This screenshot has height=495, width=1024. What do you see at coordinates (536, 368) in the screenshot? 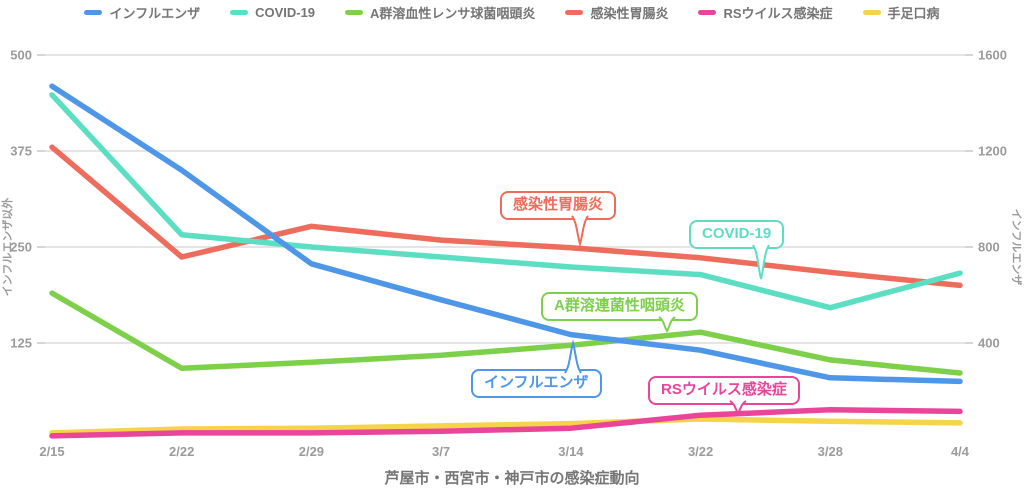
I see `annotation-callout-4: インフルエンザ` at bounding box center [536, 368].